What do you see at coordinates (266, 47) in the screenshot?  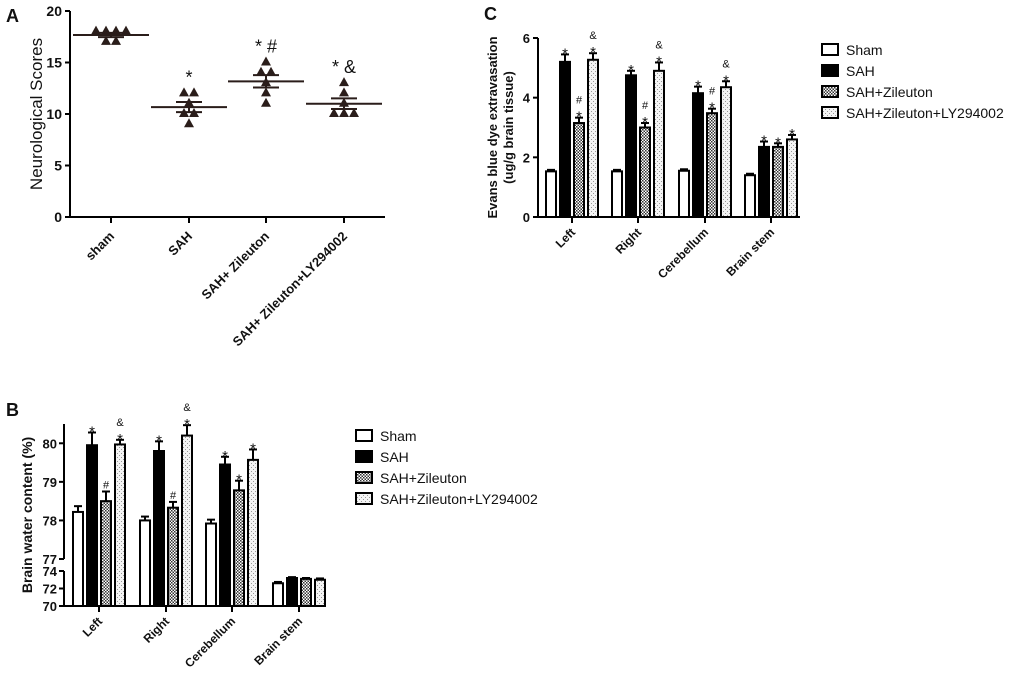 I see `significance-annotation: * #` at bounding box center [266, 47].